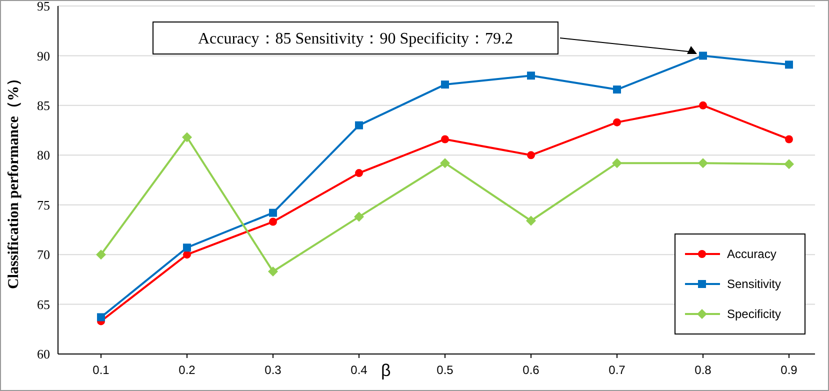 The width and height of the screenshot is (829, 391). What do you see at coordinates (359, 370) in the screenshot?
I see `x-tick-label: 0.4` at bounding box center [359, 370].